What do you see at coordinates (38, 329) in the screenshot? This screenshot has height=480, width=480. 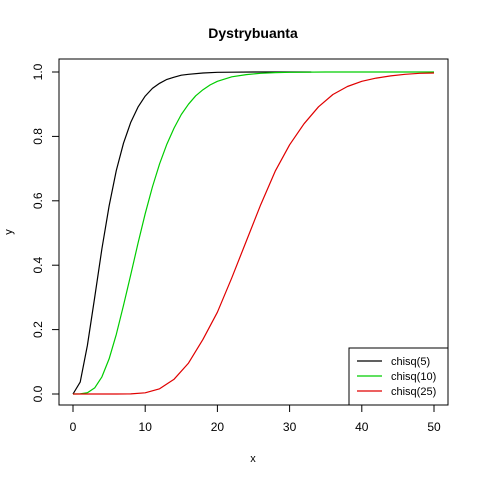 I see `y-tick-label: 0.2` at bounding box center [38, 329].